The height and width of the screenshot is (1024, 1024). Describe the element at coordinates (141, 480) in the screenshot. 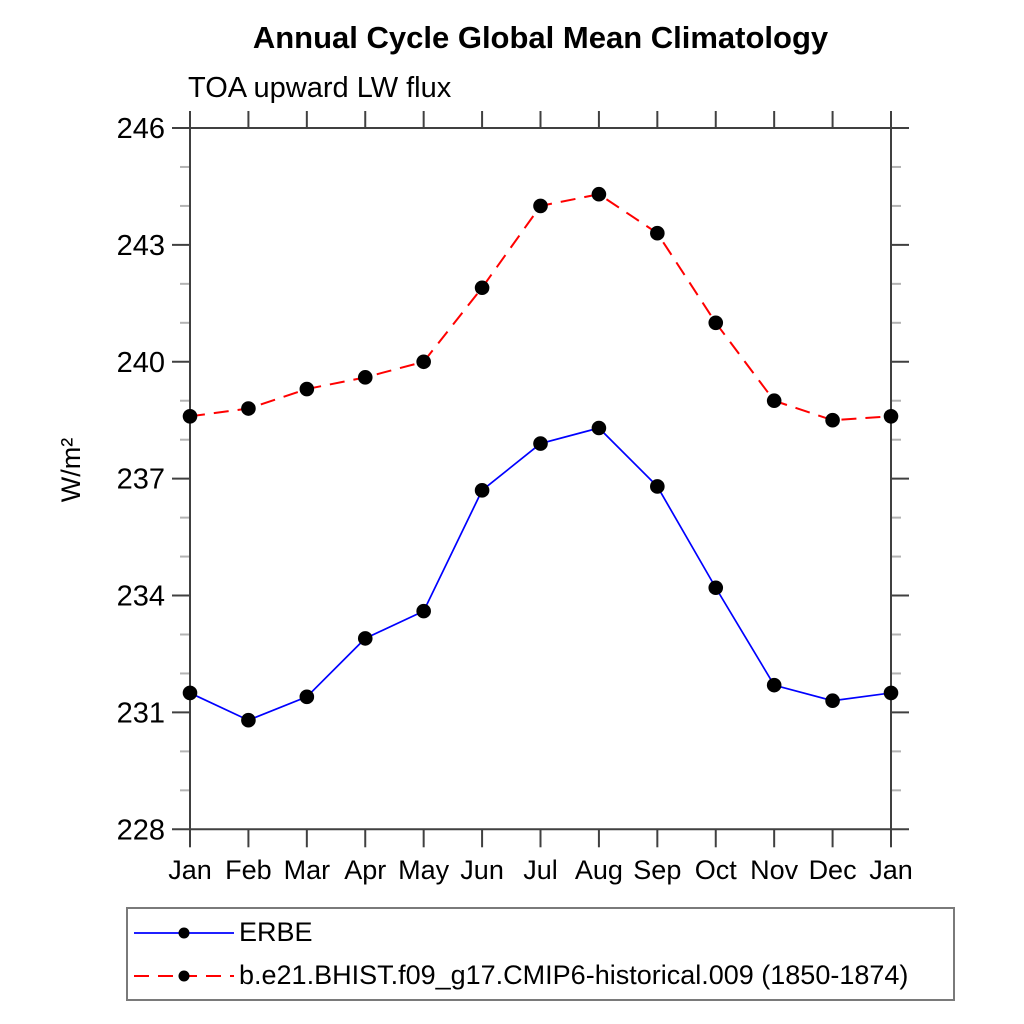

I see `y-tick-label: 237` at that location.